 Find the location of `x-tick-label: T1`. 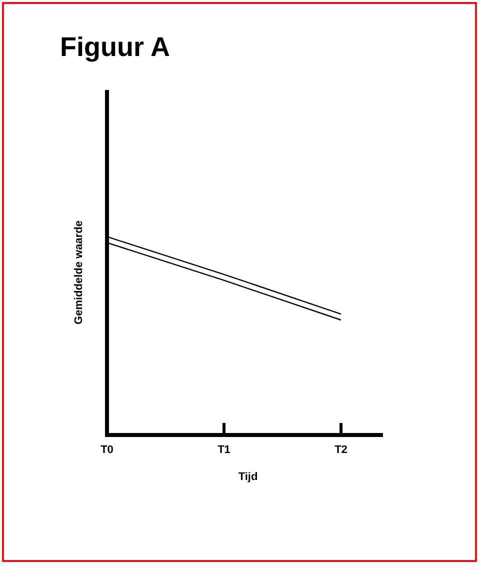

x-tick-label: T1 is located at coordinates (224, 450).